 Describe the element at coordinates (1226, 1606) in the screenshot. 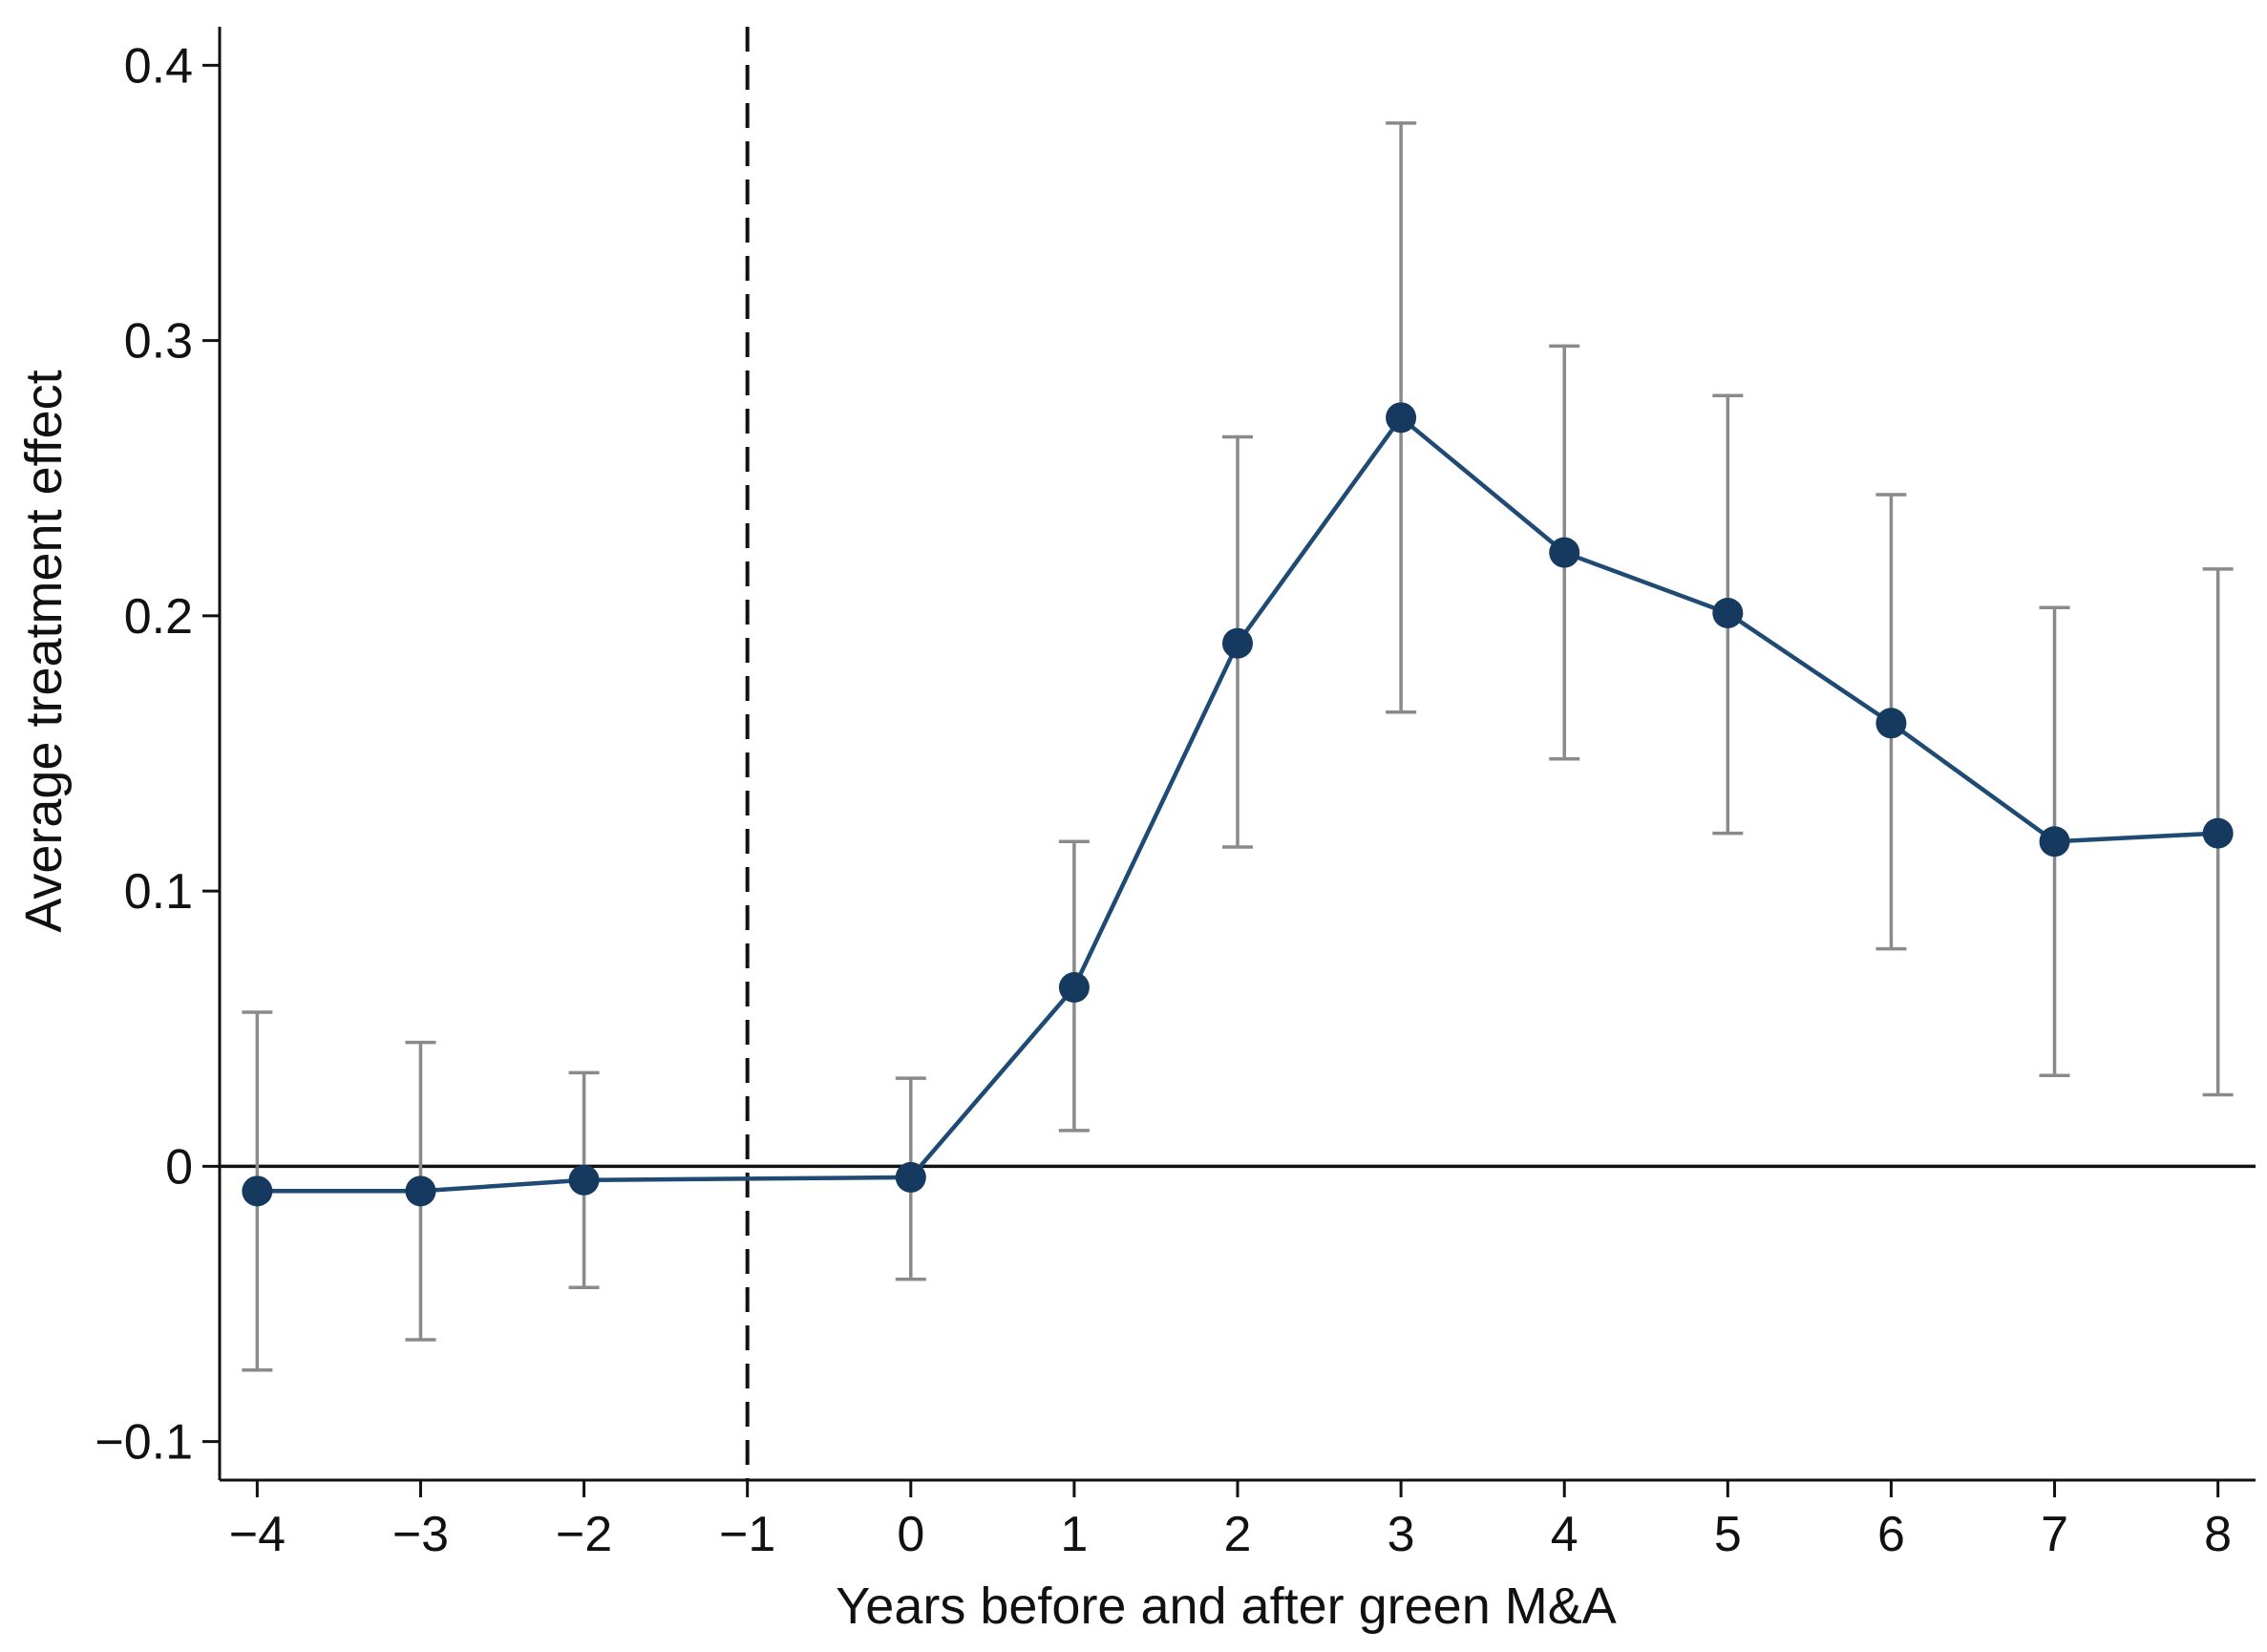

I see `x-axis-title: Years before and after green M&A` at that location.